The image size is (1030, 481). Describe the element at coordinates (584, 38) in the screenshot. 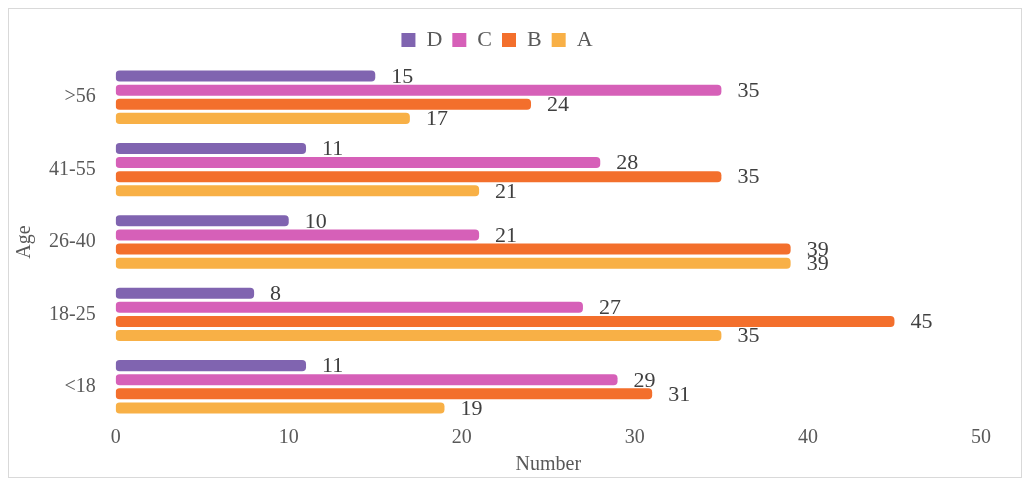

I see `legend-label: A` at that location.